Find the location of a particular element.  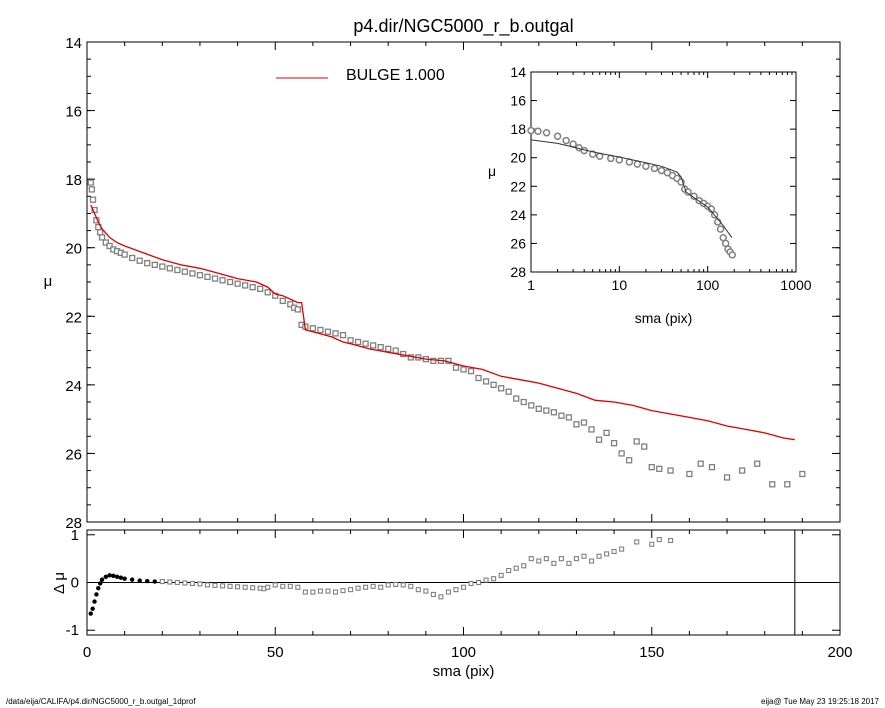

inset-x-axis-label: sma (pix) is located at coordinates (664, 318).